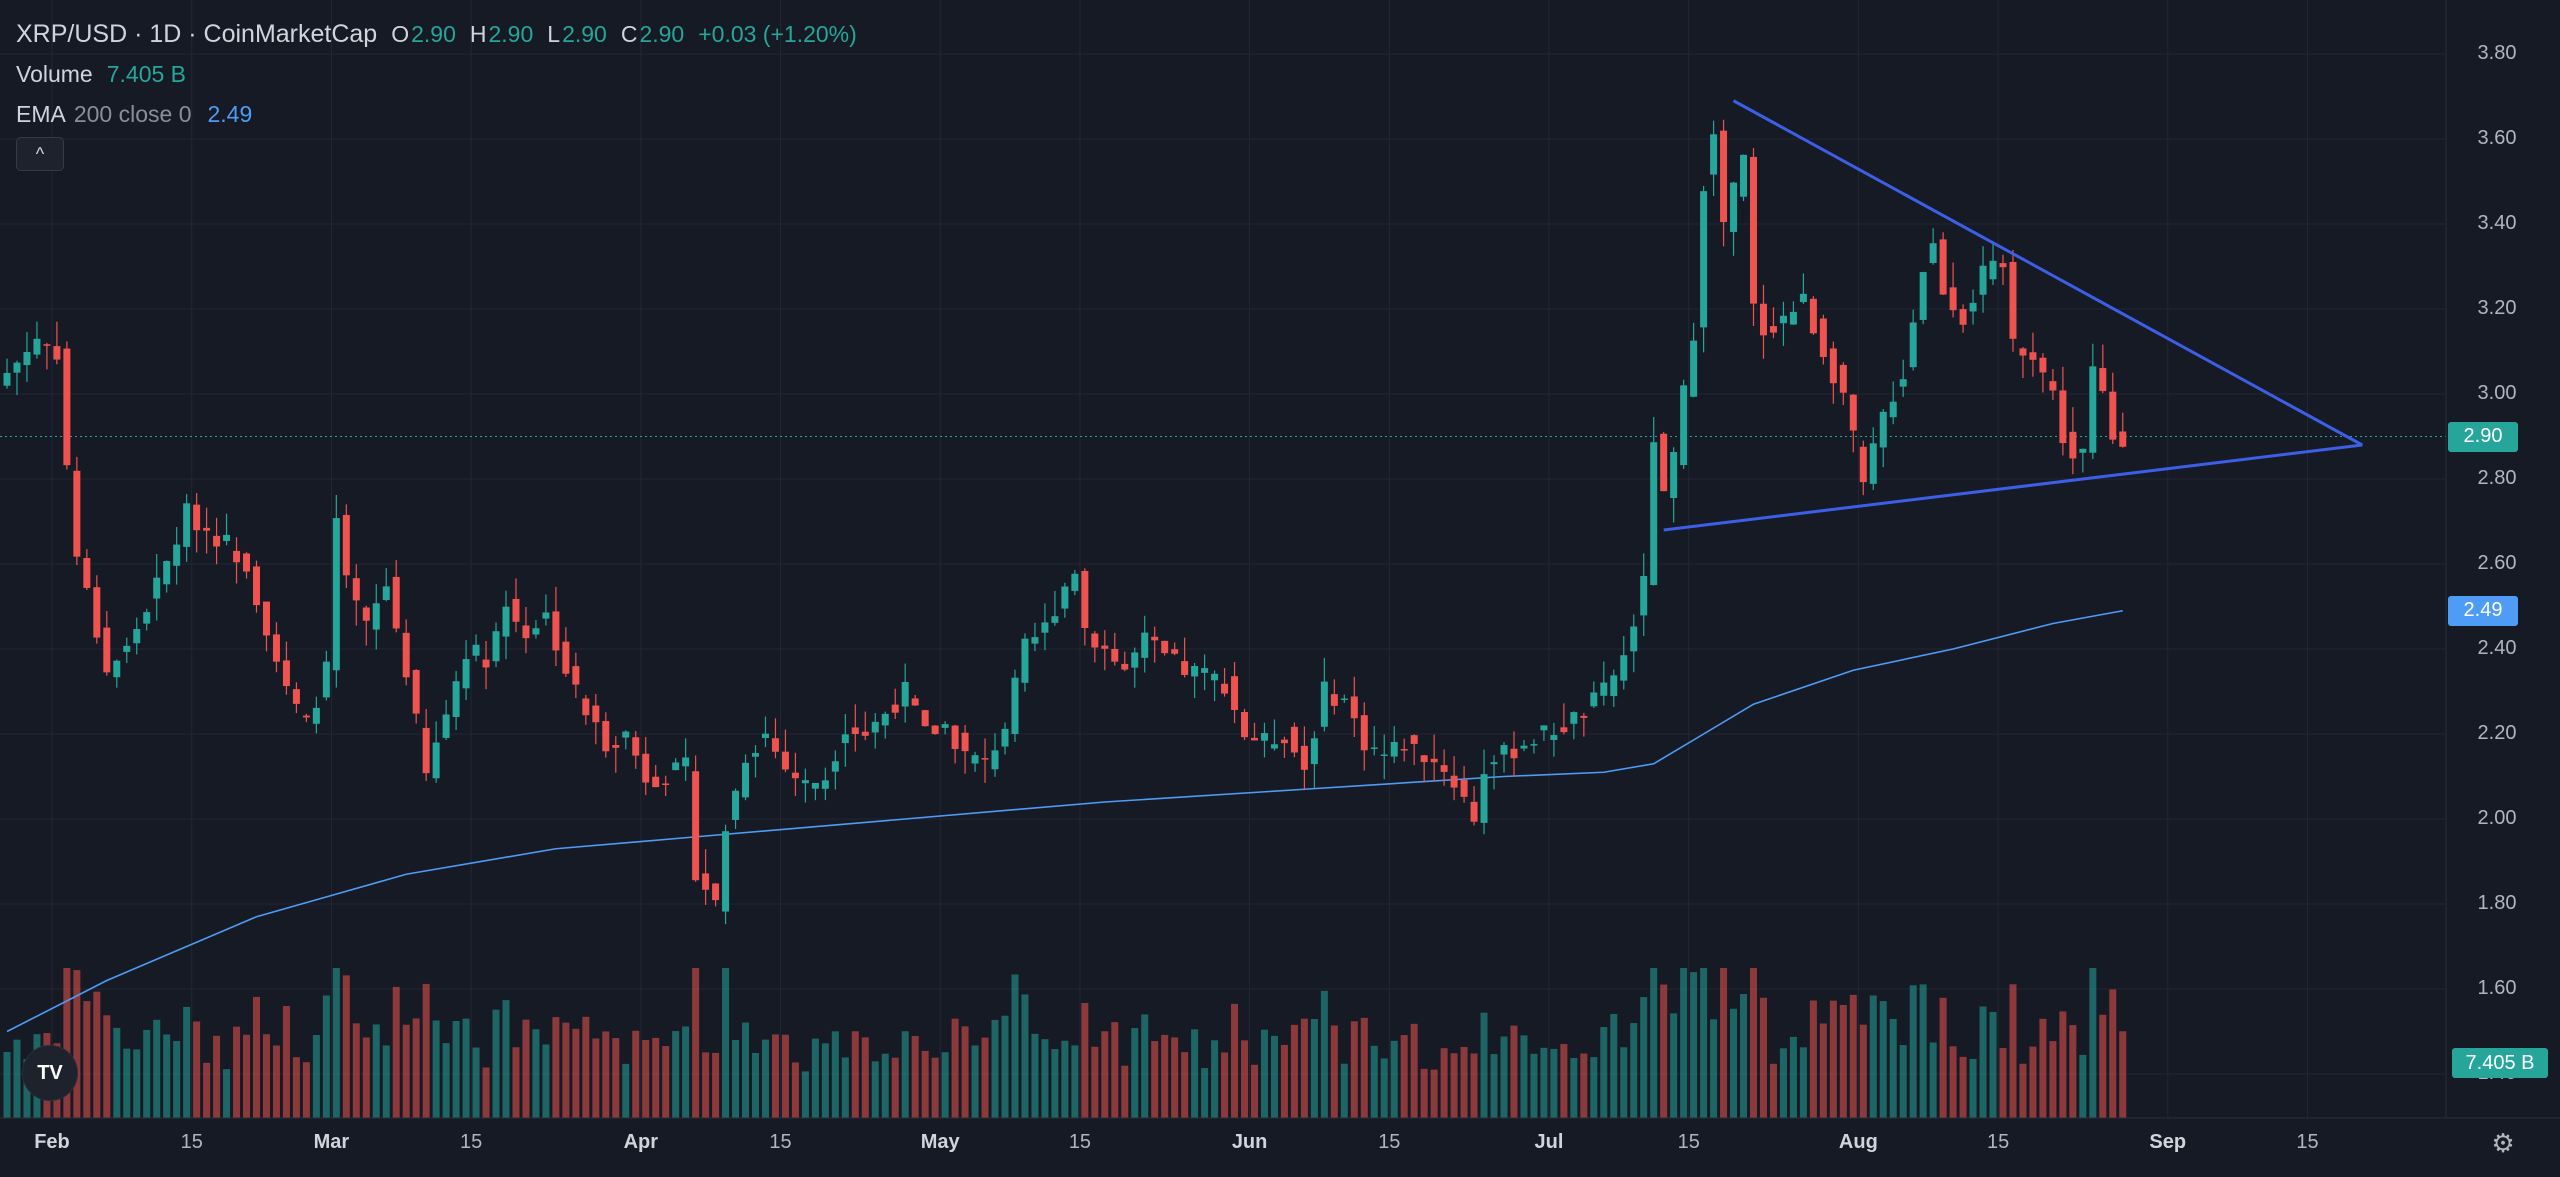 Image resolution: width=2560 pixels, height=1177 pixels. What do you see at coordinates (40, 154) in the screenshot?
I see `collapse-legend-button: ^` at bounding box center [40, 154].